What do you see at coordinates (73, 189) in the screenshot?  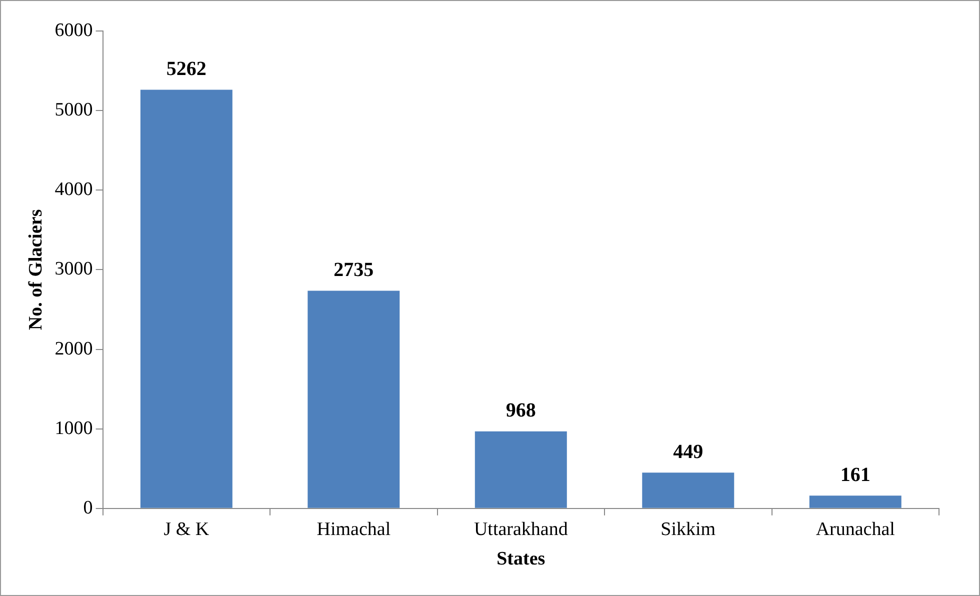 I see `y-tick-label: 4000` at bounding box center [73, 189].